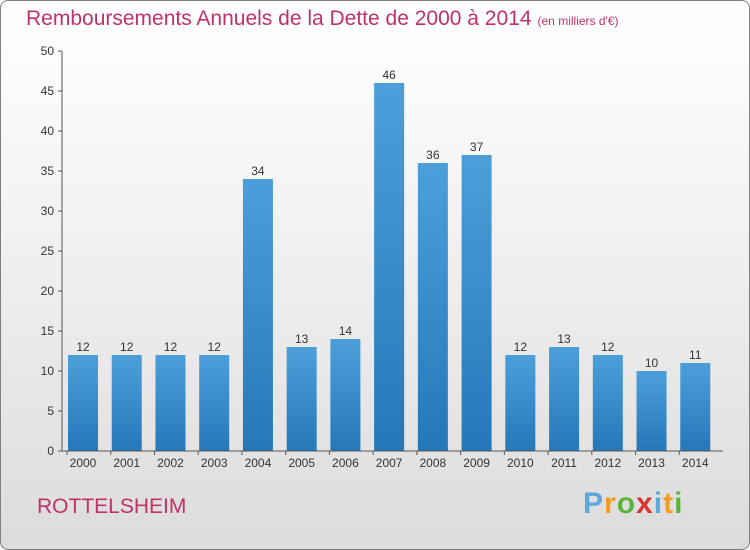  Describe the element at coordinates (433, 155) in the screenshot. I see `data-label-2008: 36` at that location.